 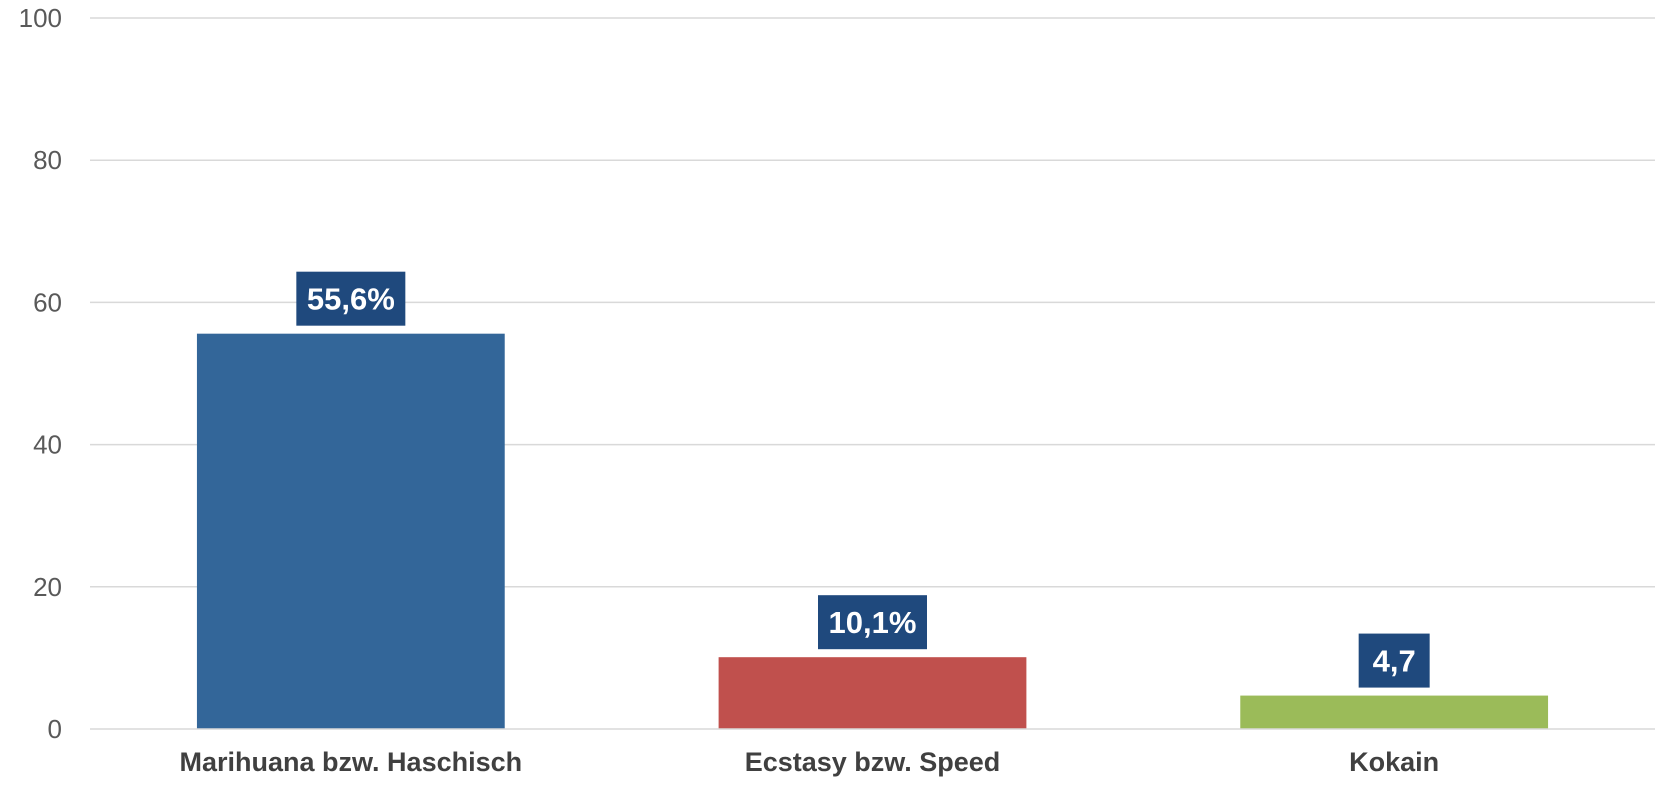 I want to click on data-label-3: 4,7, so click(x=1394, y=661).